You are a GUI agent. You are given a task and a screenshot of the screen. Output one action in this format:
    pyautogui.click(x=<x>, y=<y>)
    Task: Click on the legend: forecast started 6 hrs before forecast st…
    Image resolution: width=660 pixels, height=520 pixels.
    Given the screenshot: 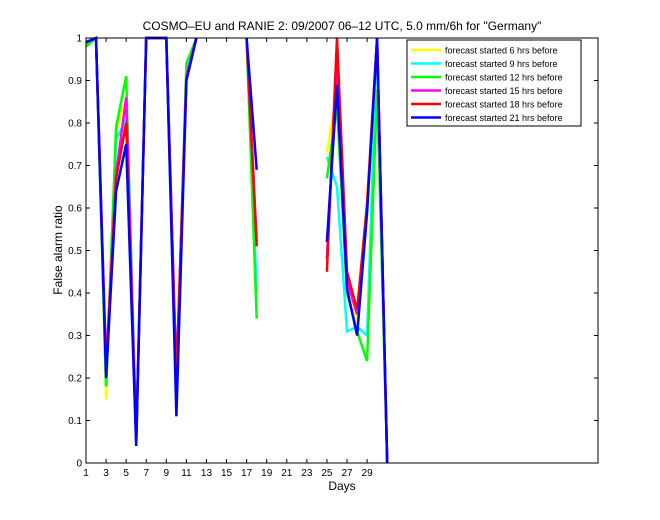 What is the action you would take?
    pyautogui.click(x=494, y=83)
    